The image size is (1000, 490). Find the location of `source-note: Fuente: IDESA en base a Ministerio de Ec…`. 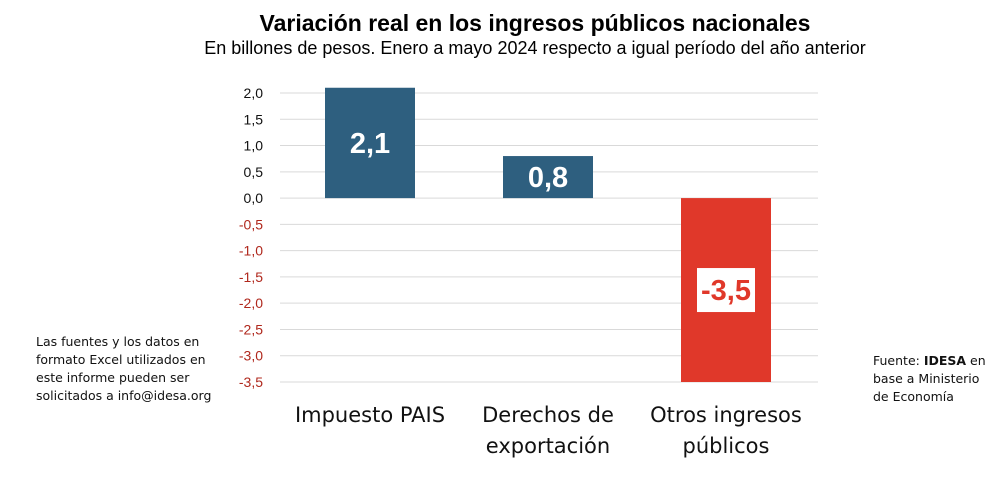

source-note: Fuente: IDESA en base a Ministerio de Ec… is located at coordinates (935, 379).